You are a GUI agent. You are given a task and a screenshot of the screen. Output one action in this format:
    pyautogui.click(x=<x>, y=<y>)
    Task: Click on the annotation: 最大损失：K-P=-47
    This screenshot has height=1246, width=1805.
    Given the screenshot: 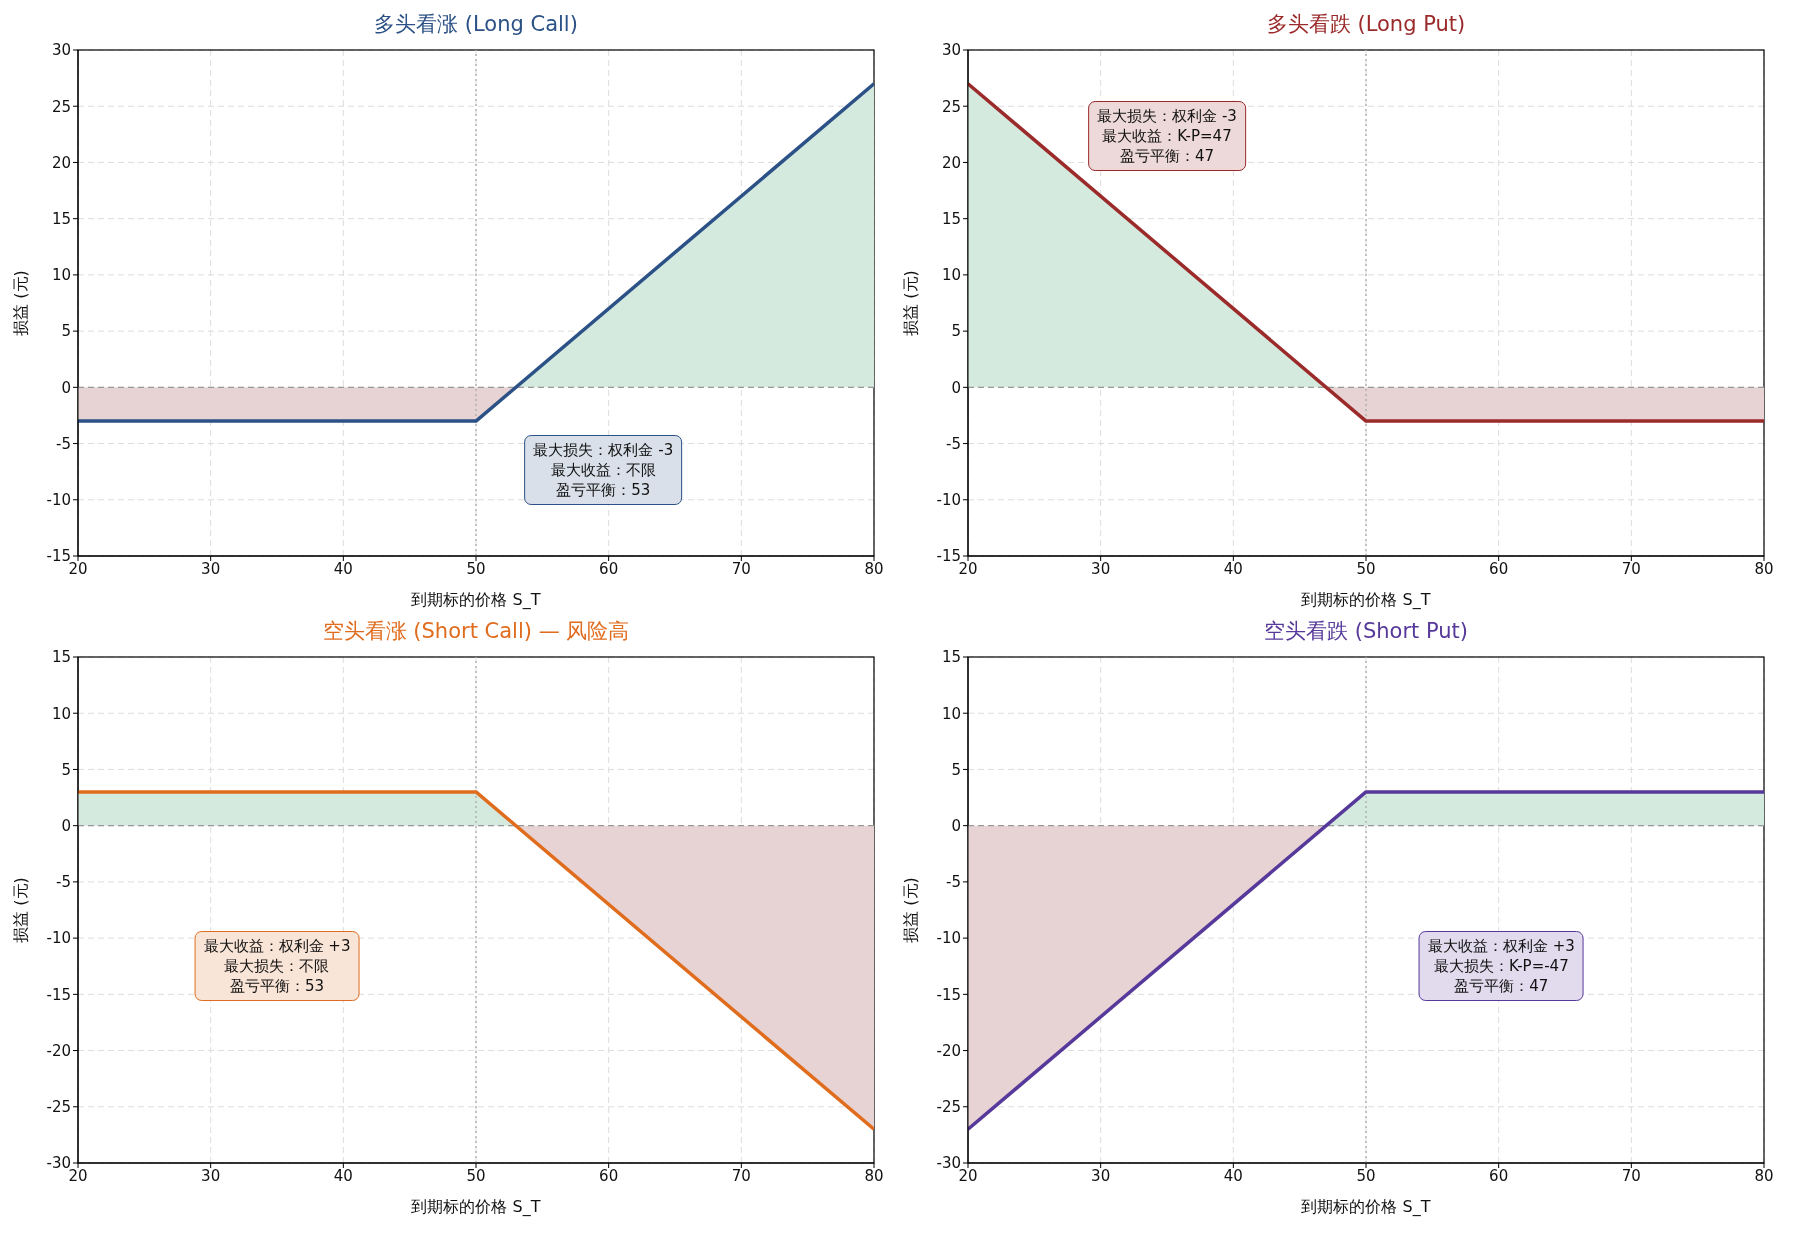 What is the action you would take?
    pyautogui.click(x=1501, y=965)
    